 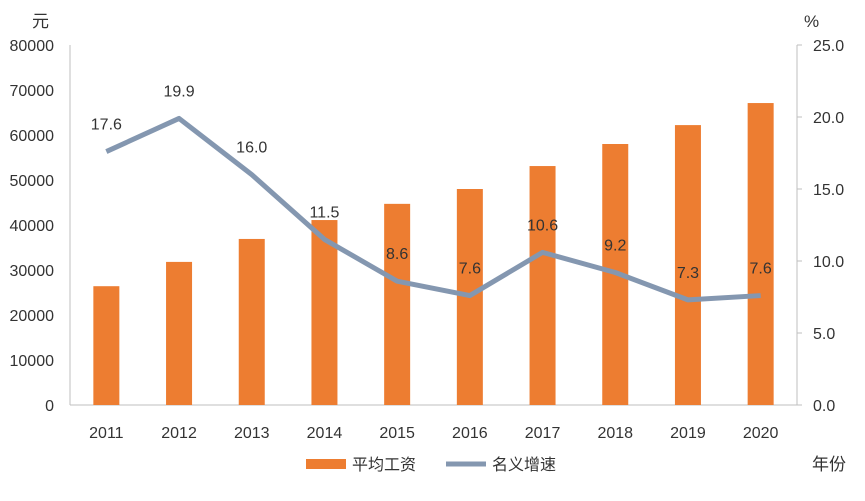 I want to click on bar-2013, so click(x=252, y=322).